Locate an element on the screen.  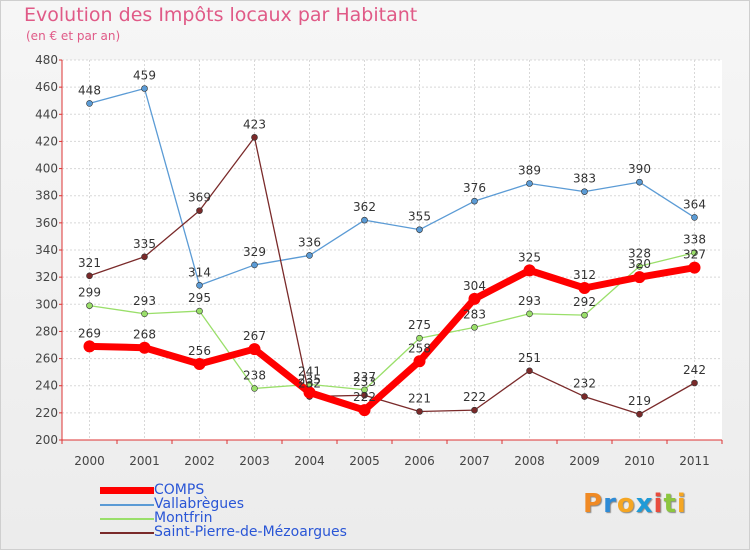
y-tick-label: 260 is located at coordinates (46, 359).